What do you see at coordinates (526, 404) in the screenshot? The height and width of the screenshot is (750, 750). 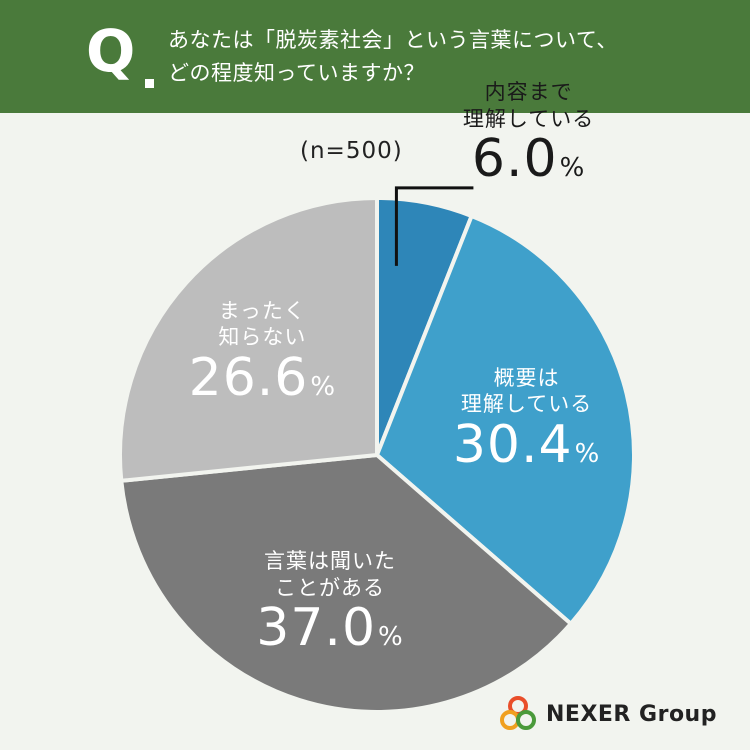 I see `slice-category-1-1: 理解している` at bounding box center [526, 404].